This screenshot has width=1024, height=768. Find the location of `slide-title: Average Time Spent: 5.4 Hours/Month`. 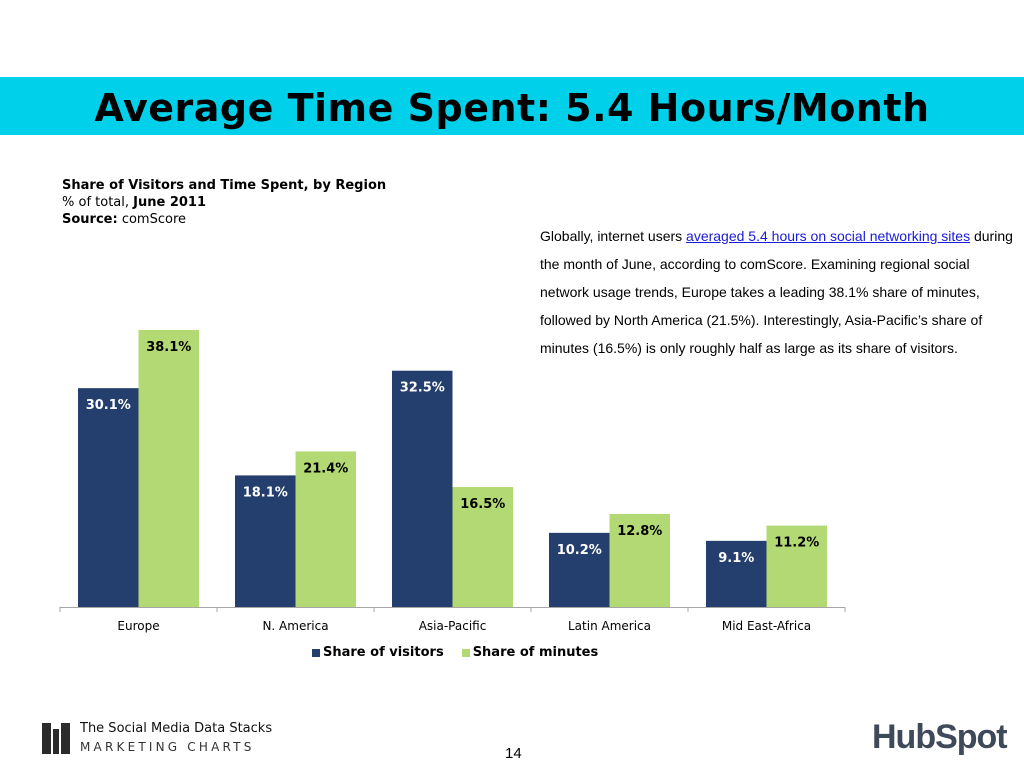

slide-title: Average Time Spent: 5.4 Hours/Month is located at coordinates (512, 108).